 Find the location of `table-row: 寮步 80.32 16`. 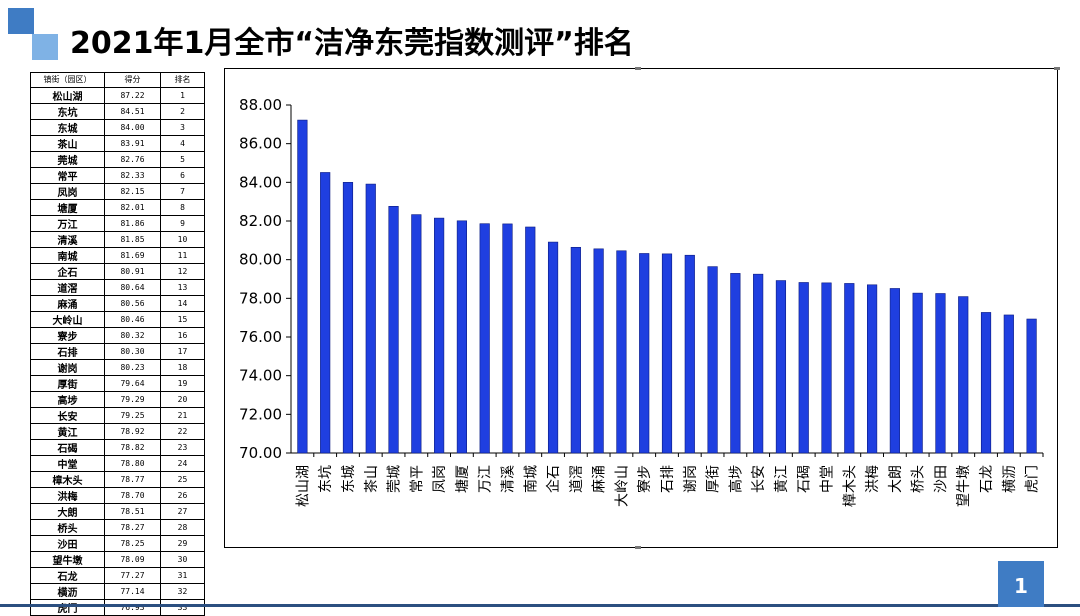

table-row: 寮步 80.32 16 is located at coordinates (117, 335).